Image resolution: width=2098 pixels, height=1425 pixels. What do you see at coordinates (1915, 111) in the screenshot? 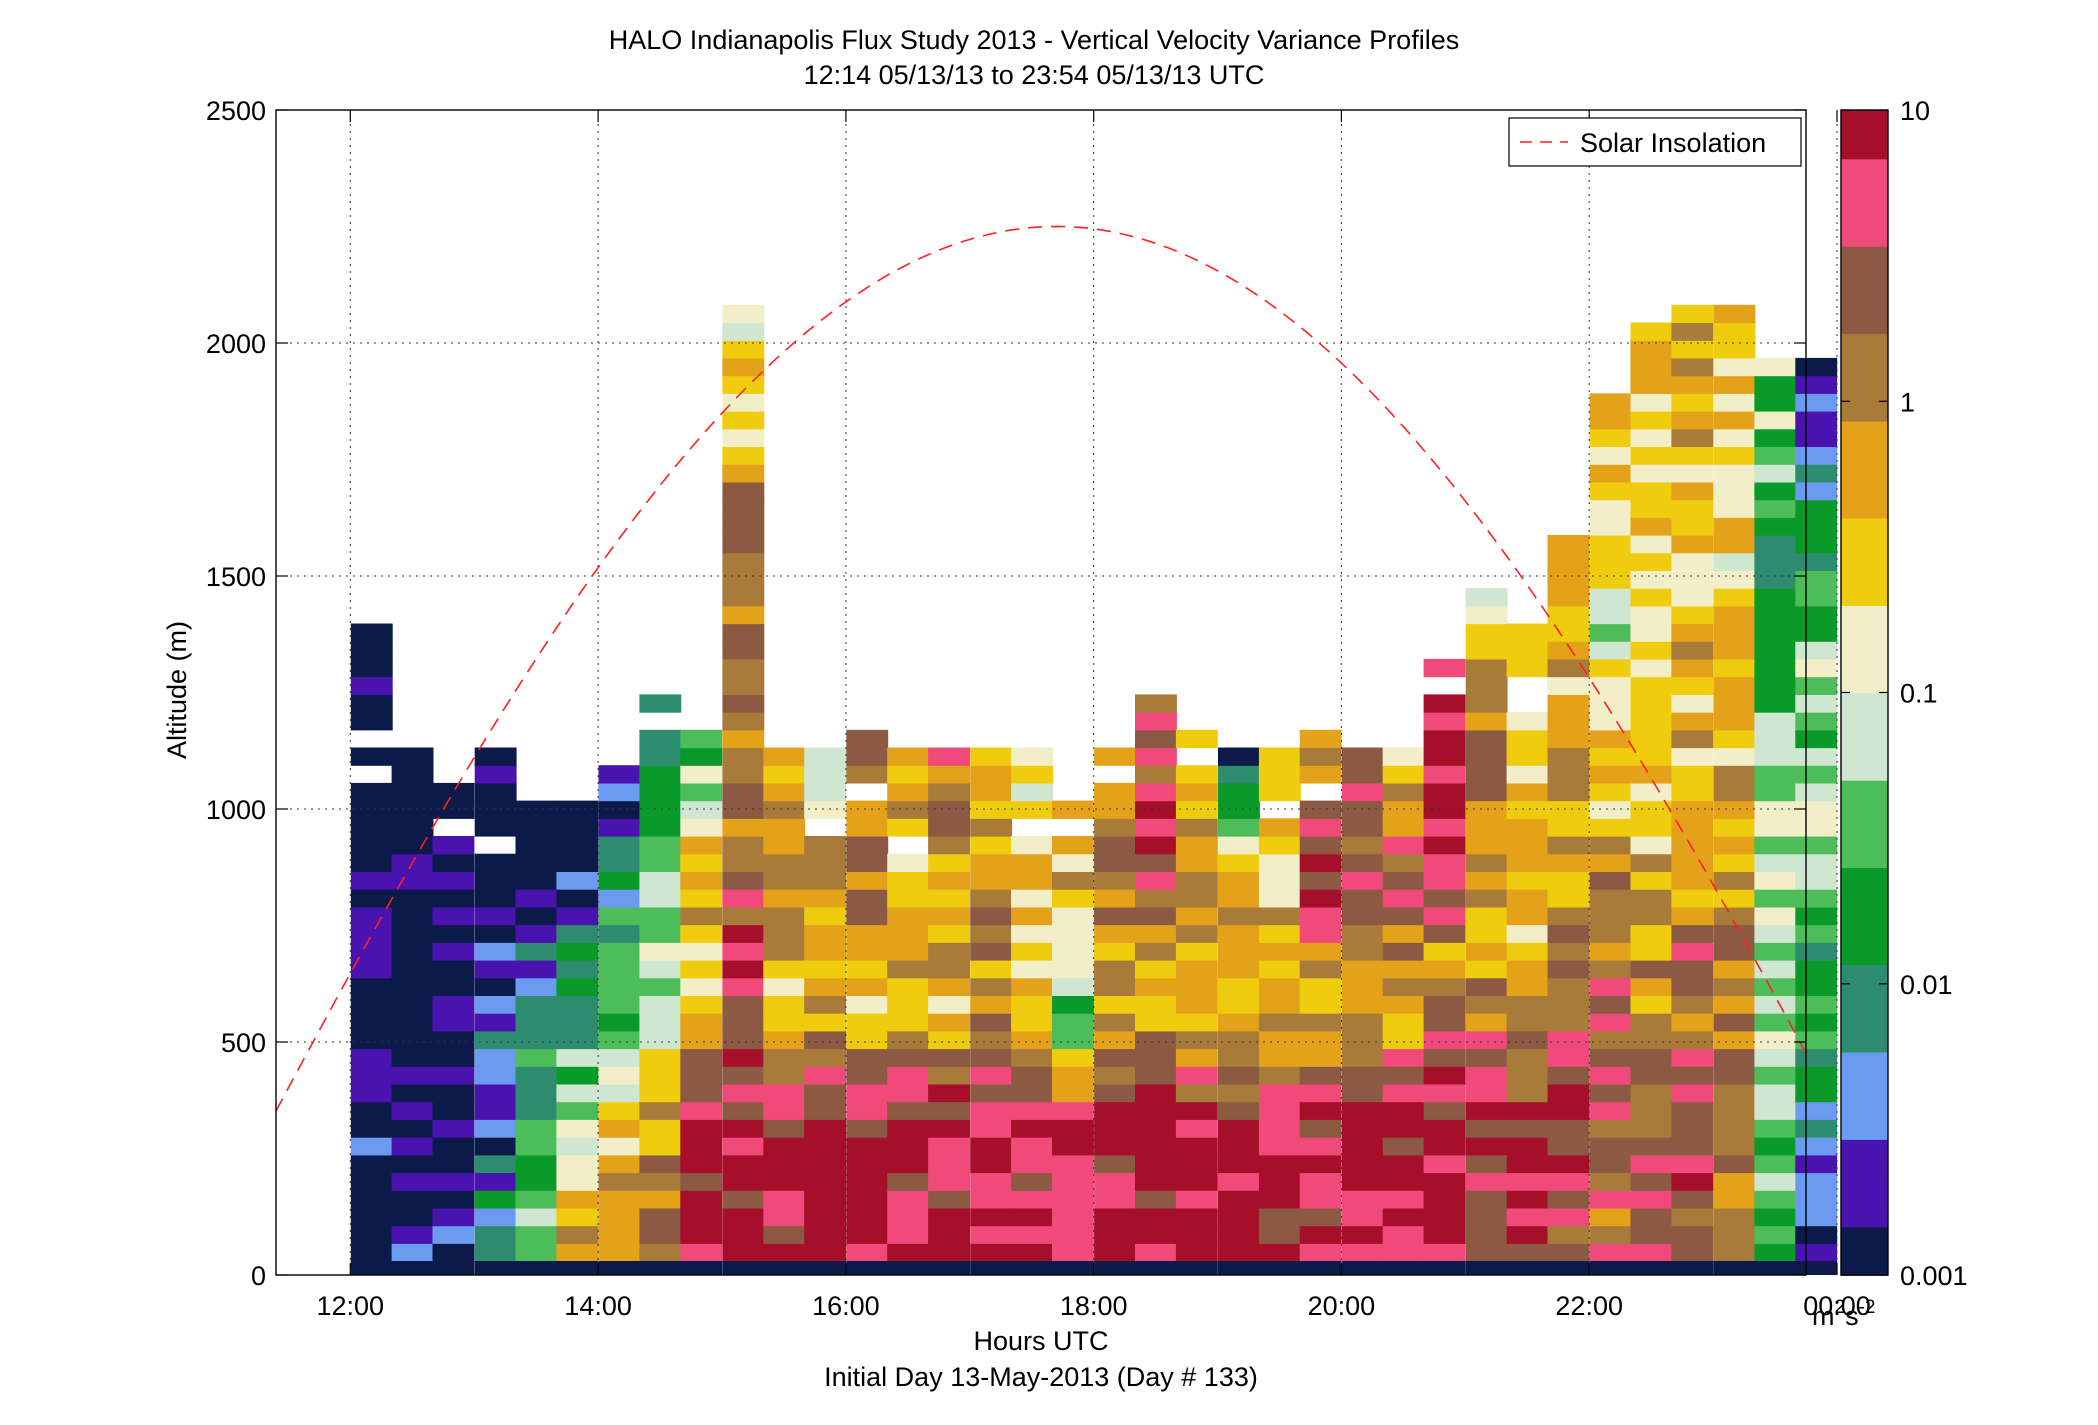
I see `colorbar-tick-label: 10` at bounding box center [1915, 111].